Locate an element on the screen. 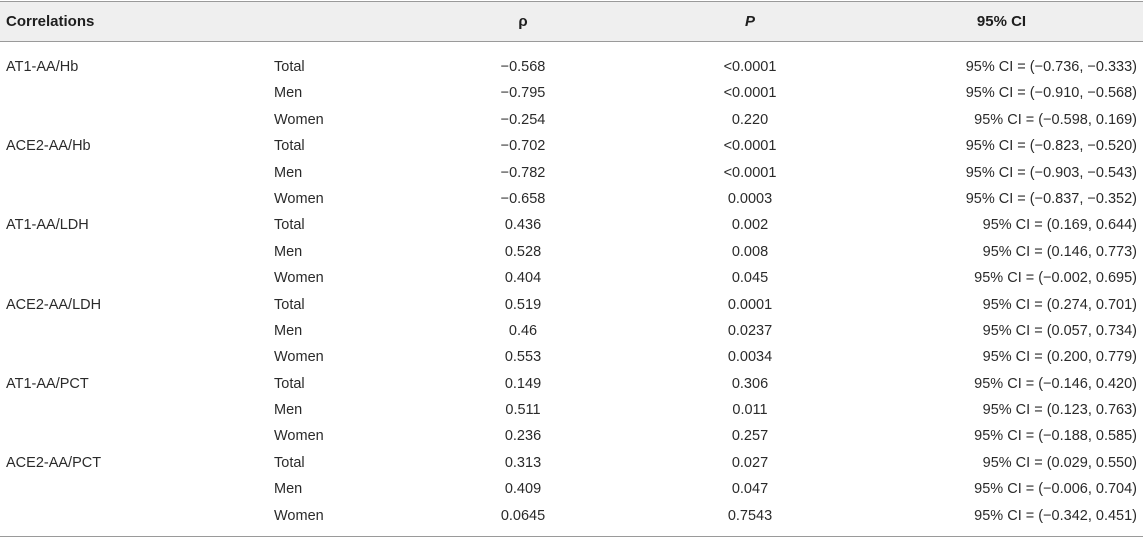  correlation-cell: AT1-AA/Hb is located at coordinates (42, 67).